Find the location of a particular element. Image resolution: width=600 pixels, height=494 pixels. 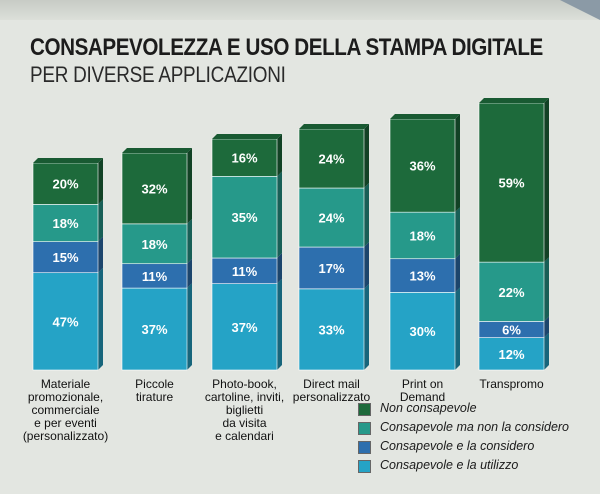

data-label: 32% is located at coordinates (154, 188).